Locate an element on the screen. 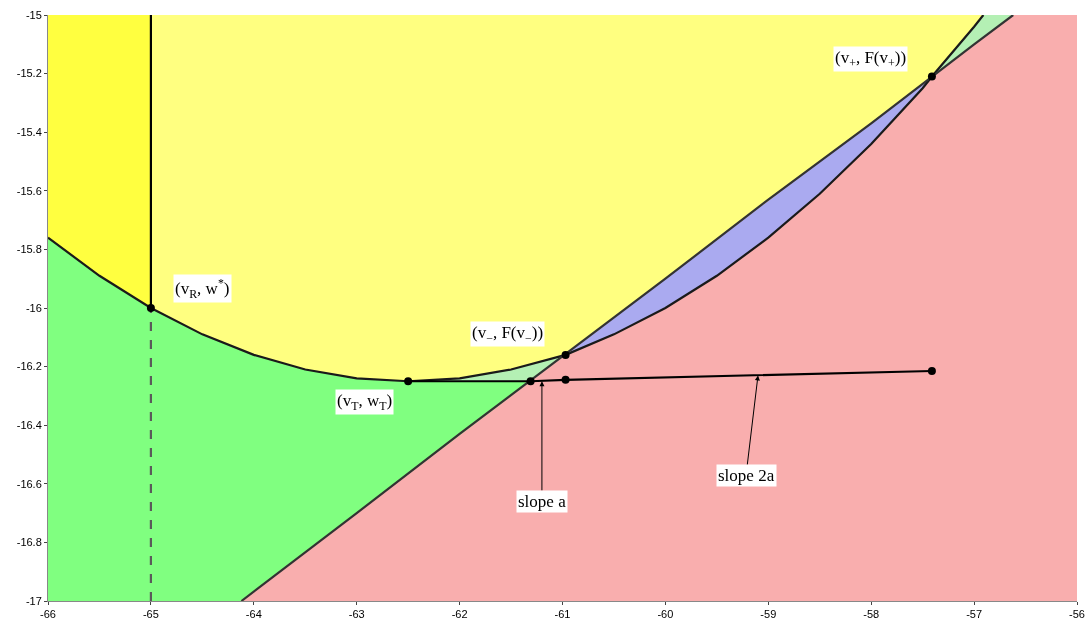 The width and height of the screenshot is (1091, 625). y-tick-label: -15.6 is located at coordinates (29, 190).